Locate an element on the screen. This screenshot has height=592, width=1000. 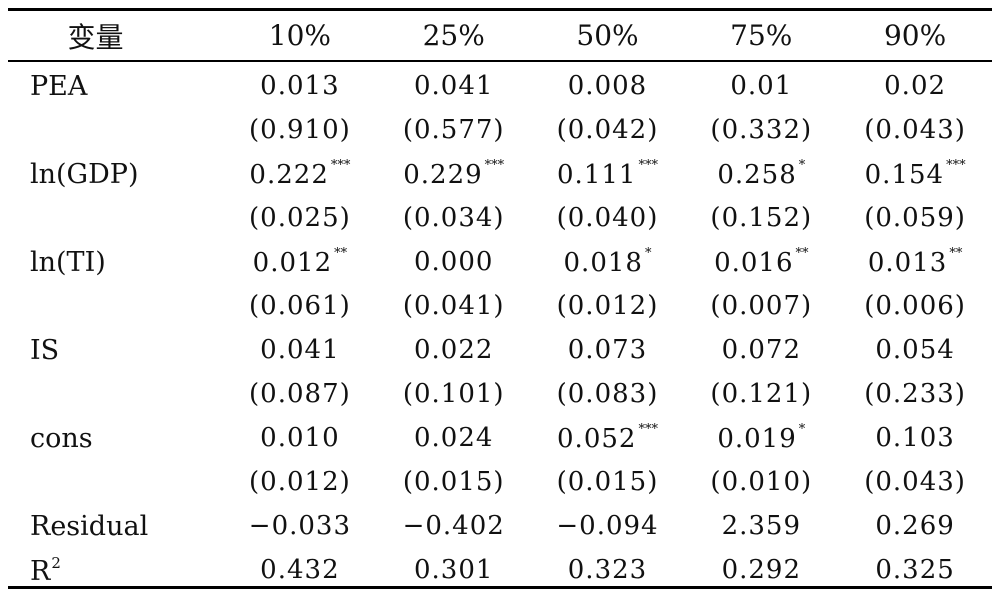
table-cell: 0.323 is located at coordinates (608, 570).